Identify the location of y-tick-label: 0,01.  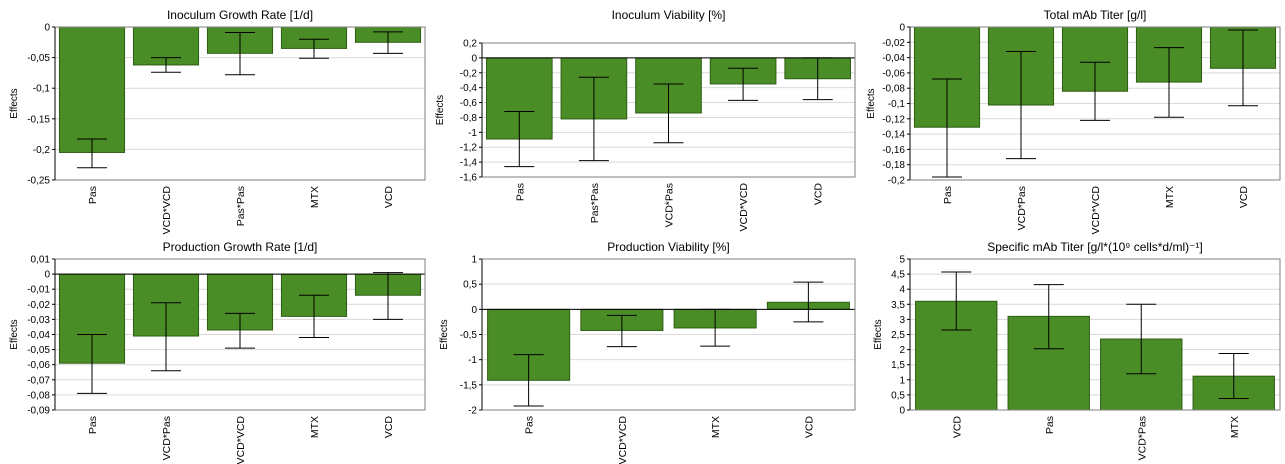
(41, 260).